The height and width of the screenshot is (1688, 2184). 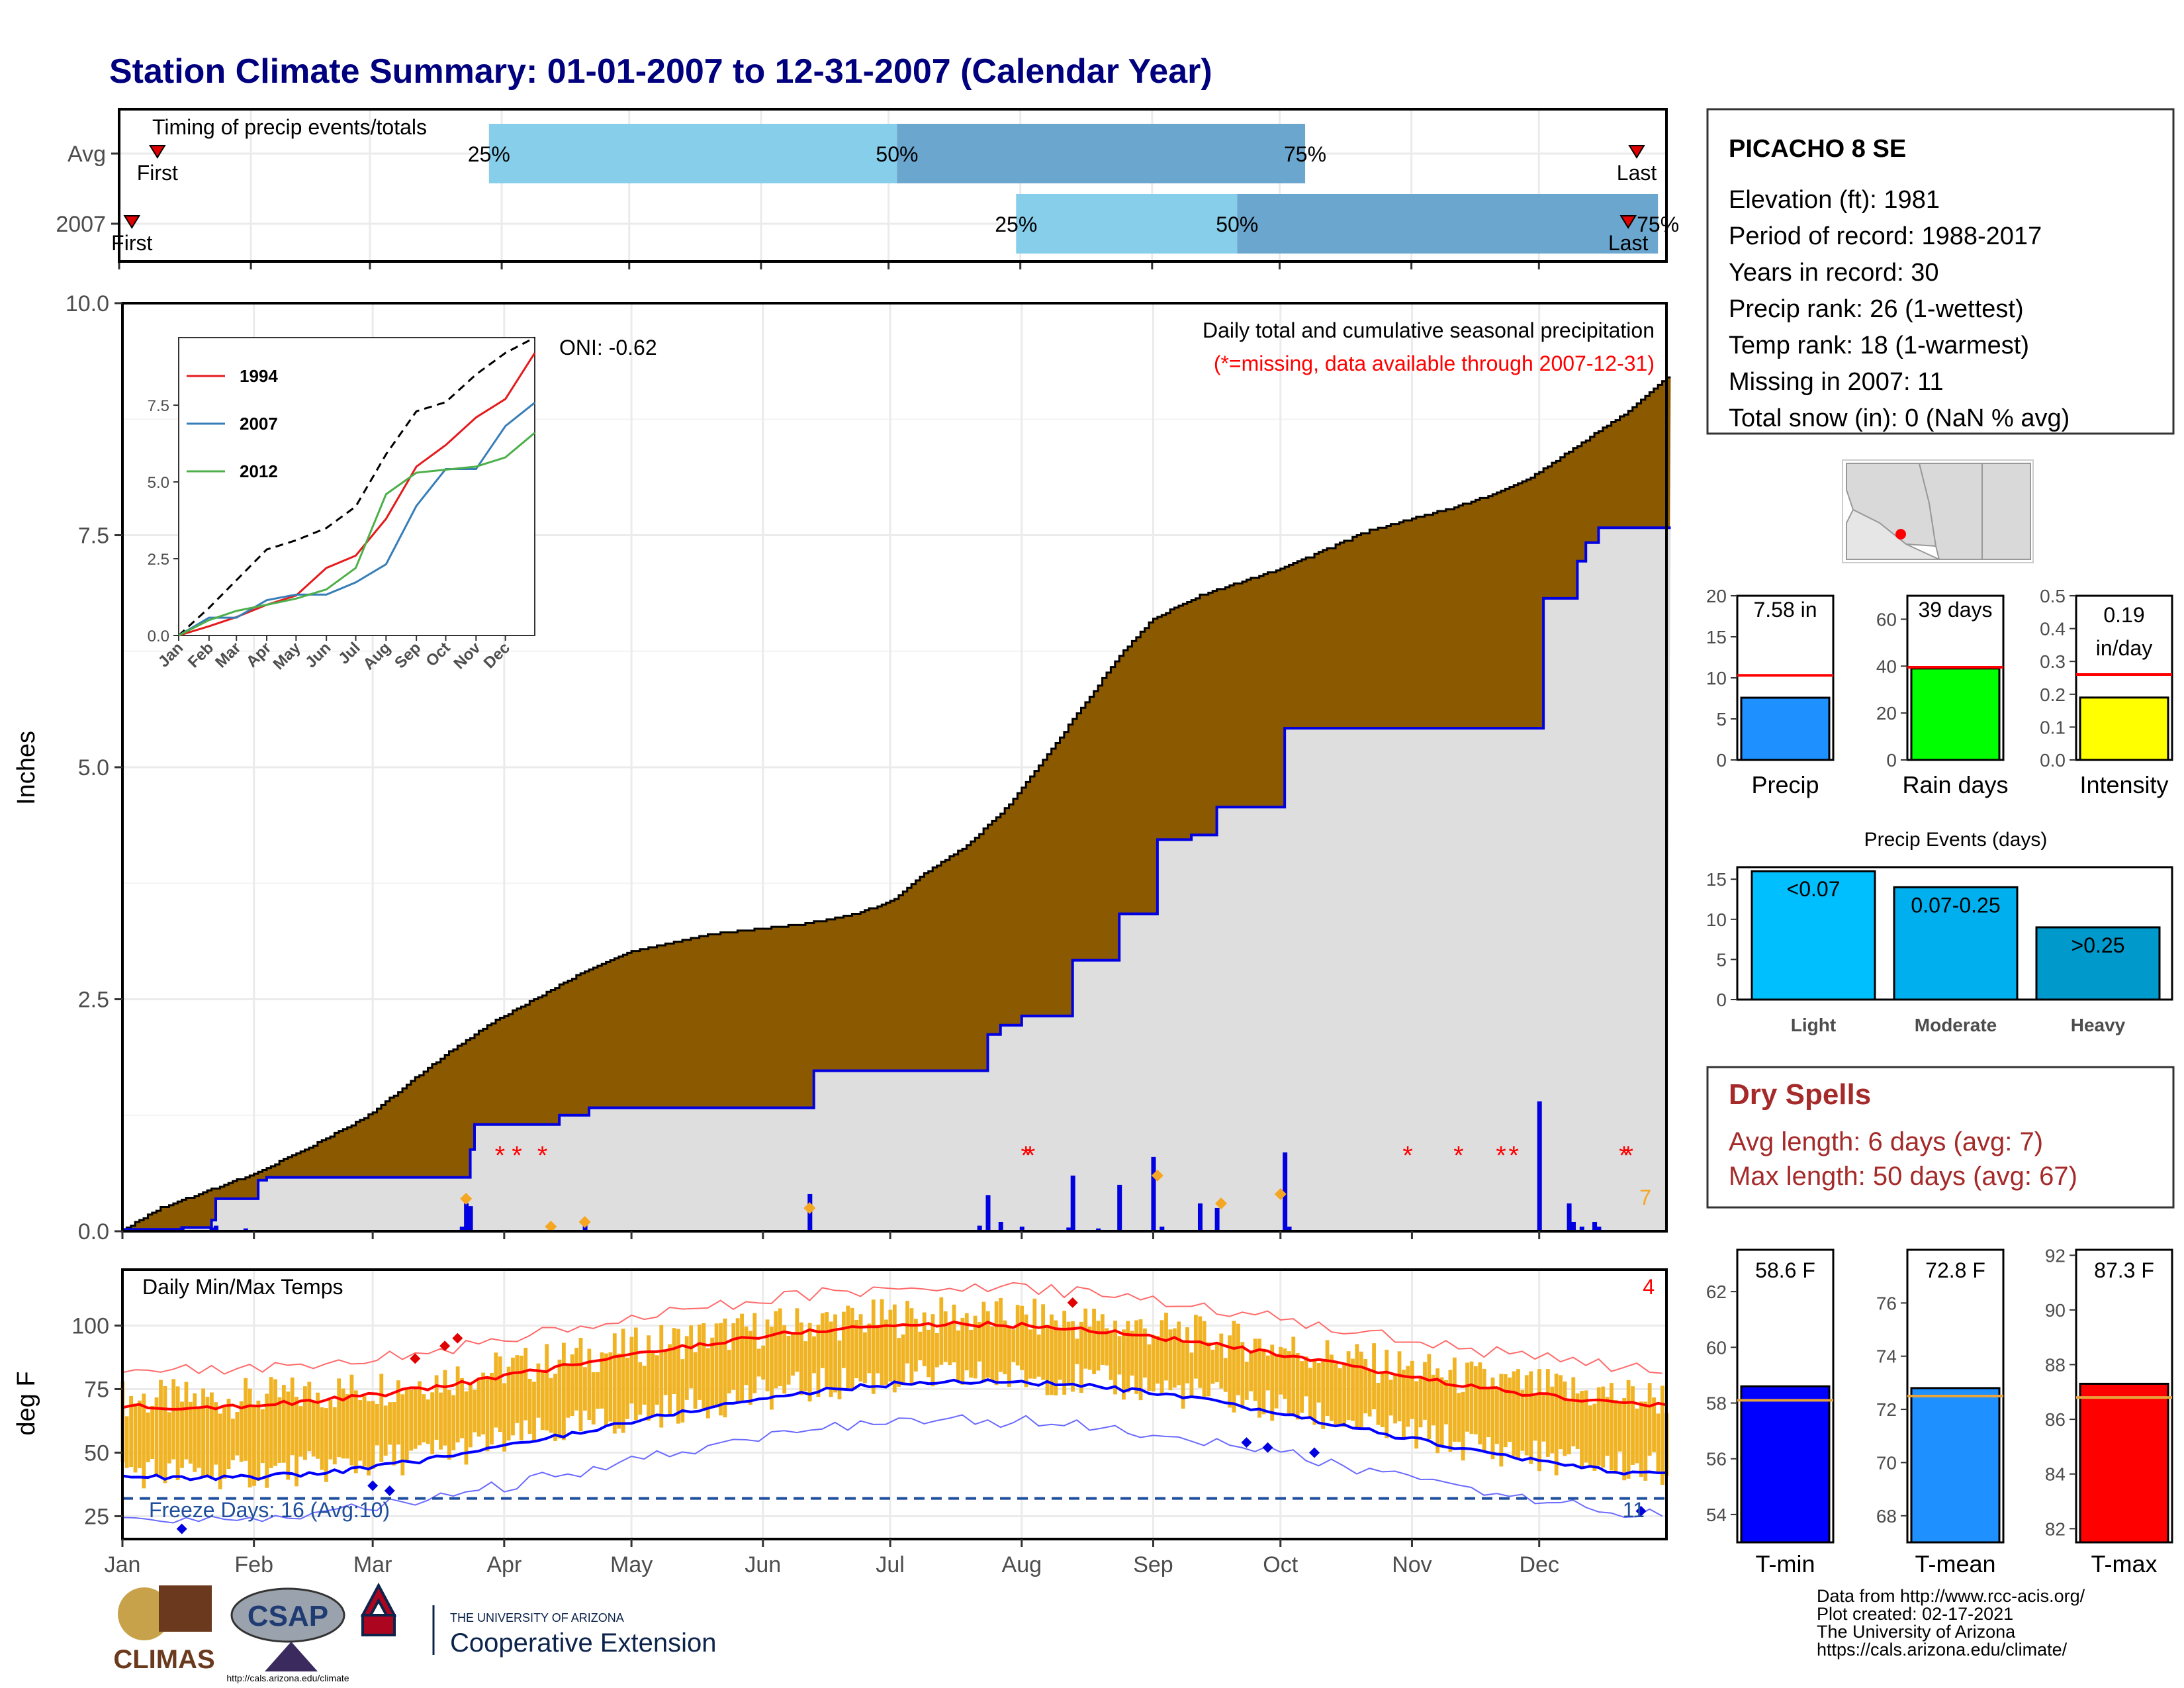 I want to click on inset-x-tick-label: Nov, so click(x=467, y=656).